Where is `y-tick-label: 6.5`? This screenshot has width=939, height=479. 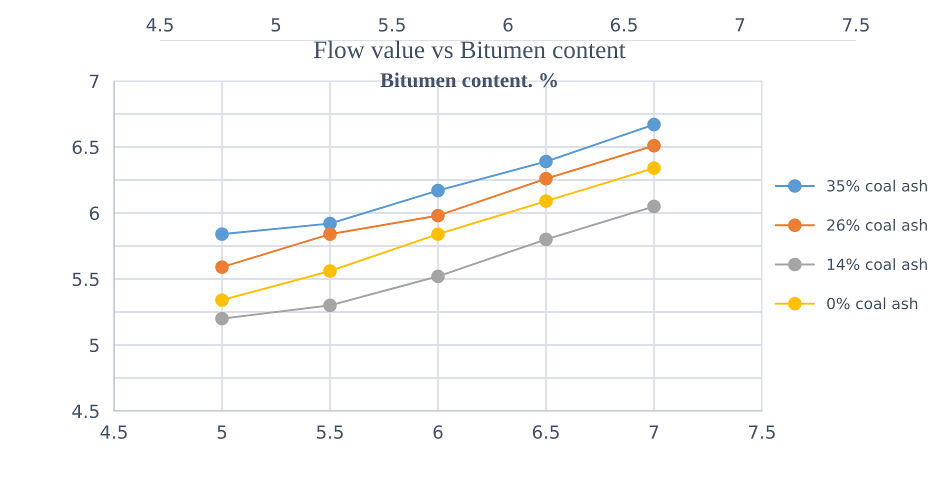
y-tick-label: 6.5 is located at coordinates (85, 147).